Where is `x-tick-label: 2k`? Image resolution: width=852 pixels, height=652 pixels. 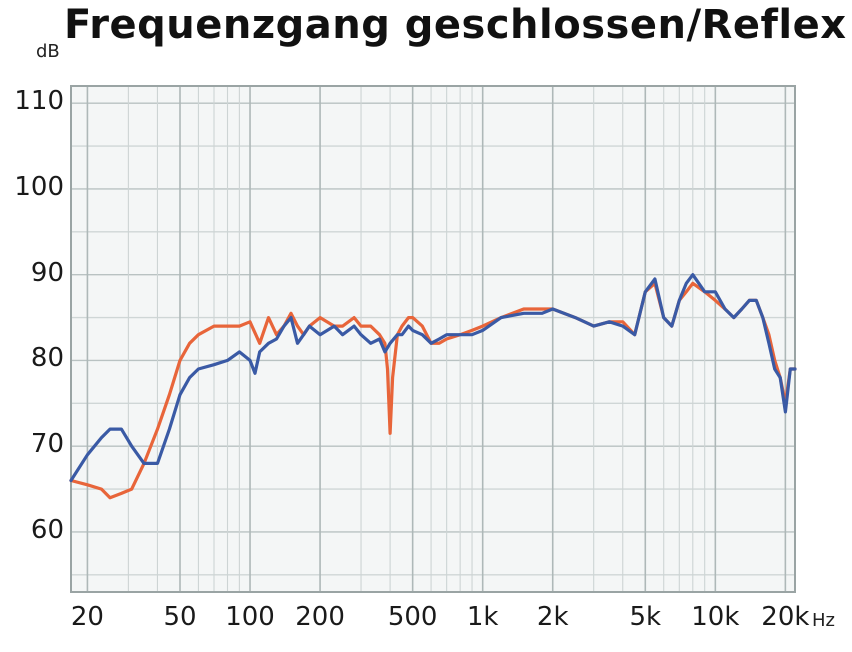
x-tick-label: 2k is located at coordinates (552, 617).